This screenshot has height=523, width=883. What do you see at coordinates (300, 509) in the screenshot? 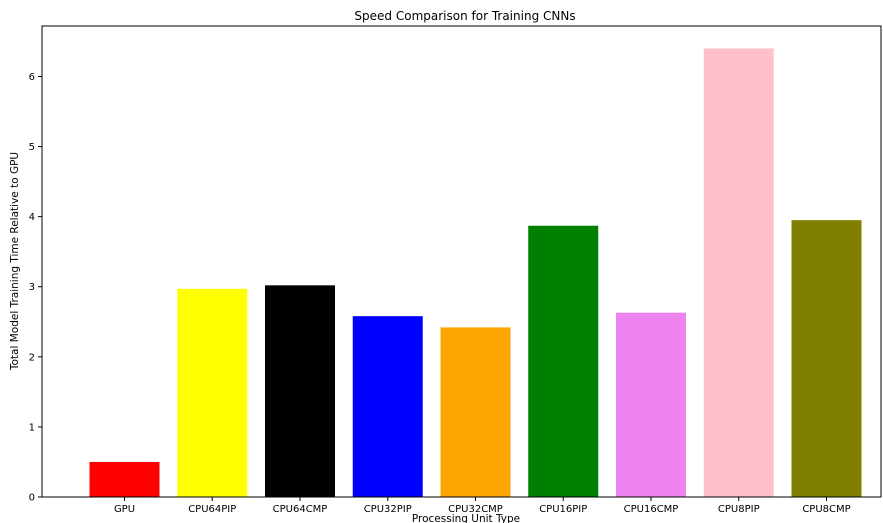
I see `x-tick-label: CPU64CMP` at bounding box center [300, 509].